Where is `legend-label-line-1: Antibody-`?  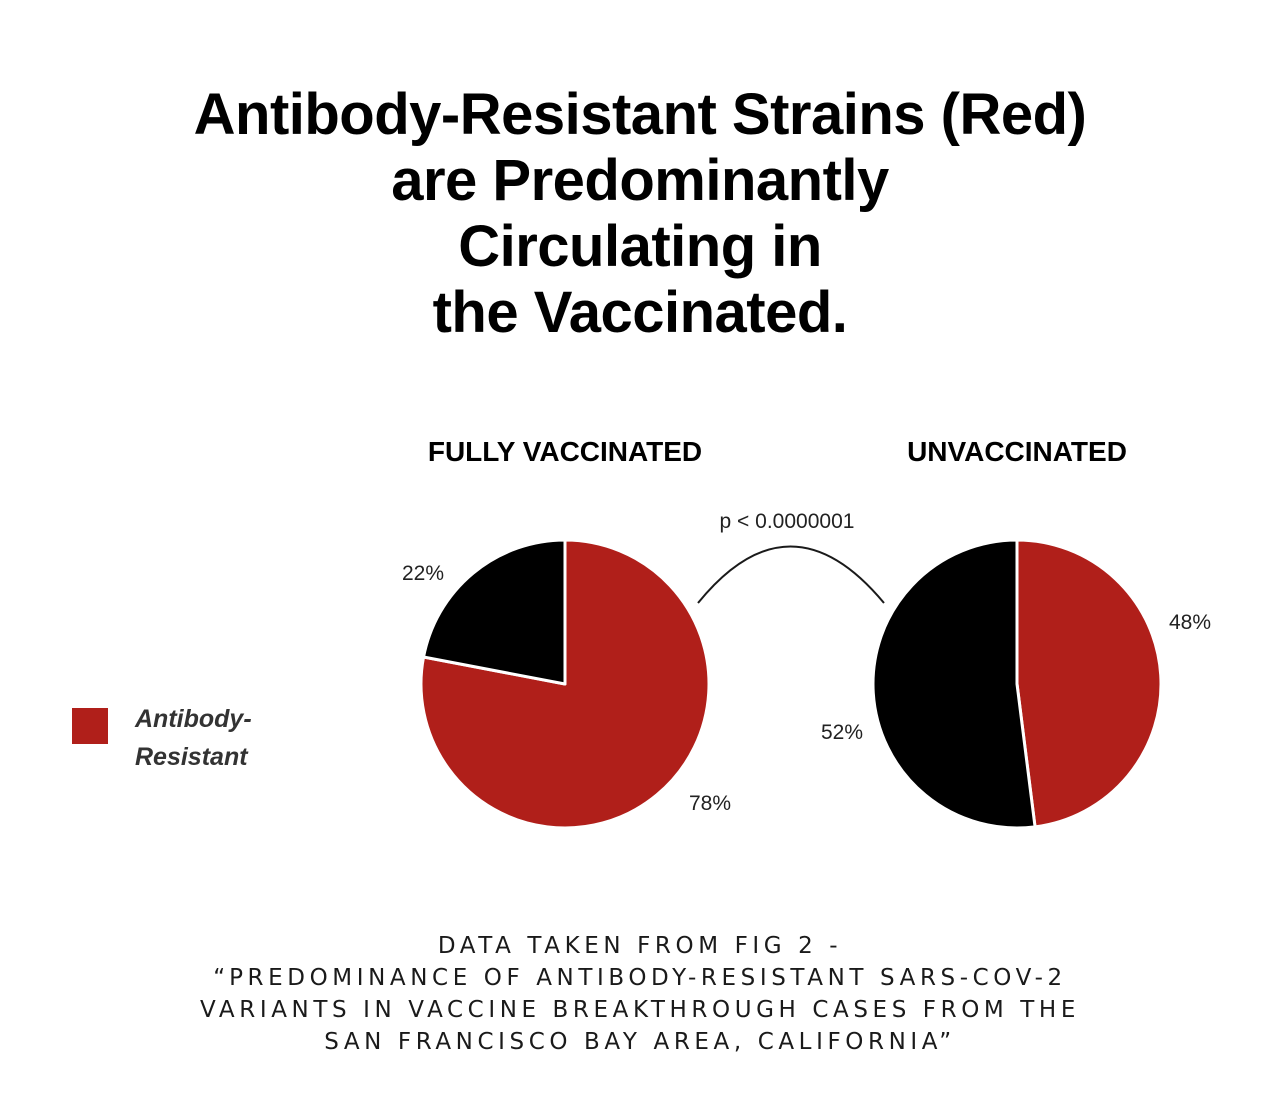
legend-label-line-1: Antibody- is located at coordinates (193, 719).